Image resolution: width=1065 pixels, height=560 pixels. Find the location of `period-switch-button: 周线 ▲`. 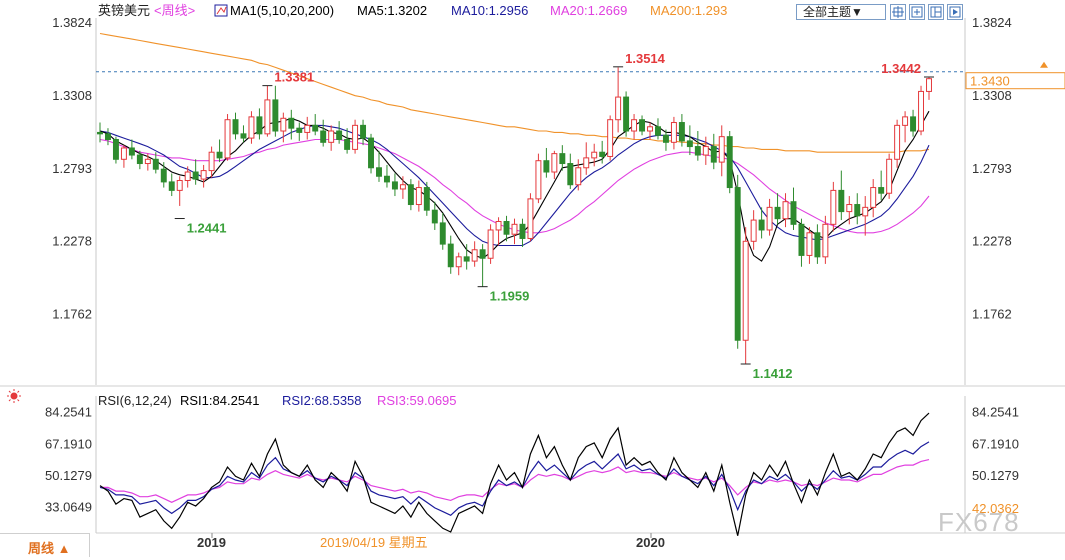

period-switch-button: 周线 ▲ is located at coordinates (45, 545).